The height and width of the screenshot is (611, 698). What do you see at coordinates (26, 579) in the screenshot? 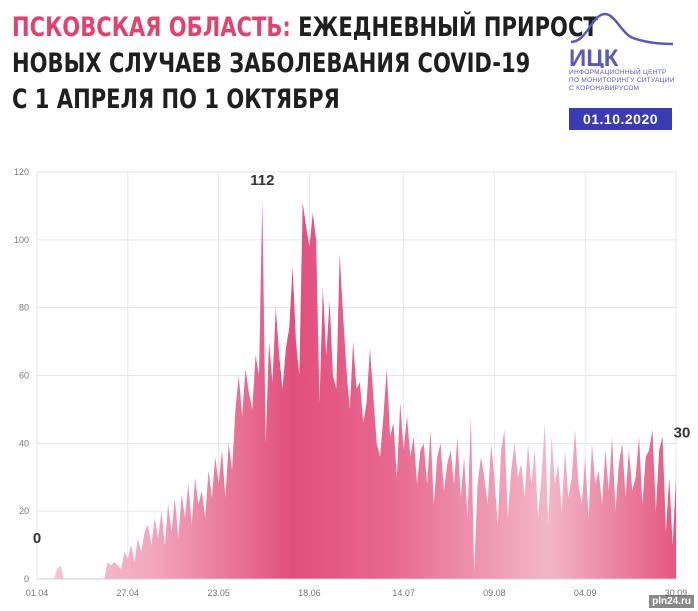
I see `y-tick-label: 0` at bounding box center [26, 579].